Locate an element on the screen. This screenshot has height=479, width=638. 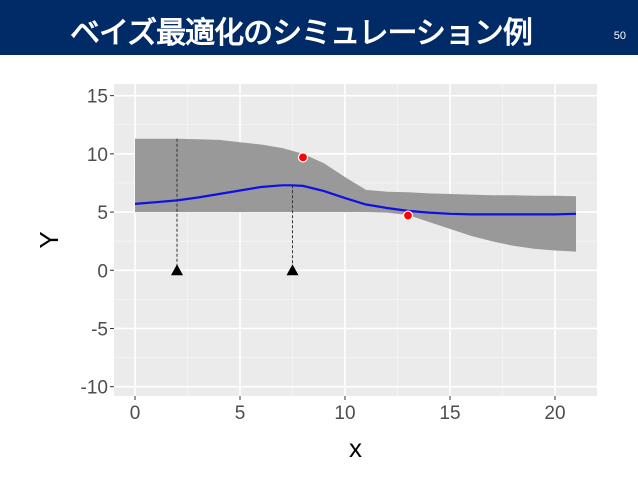
slide-header is located at coordinates (319, 27).